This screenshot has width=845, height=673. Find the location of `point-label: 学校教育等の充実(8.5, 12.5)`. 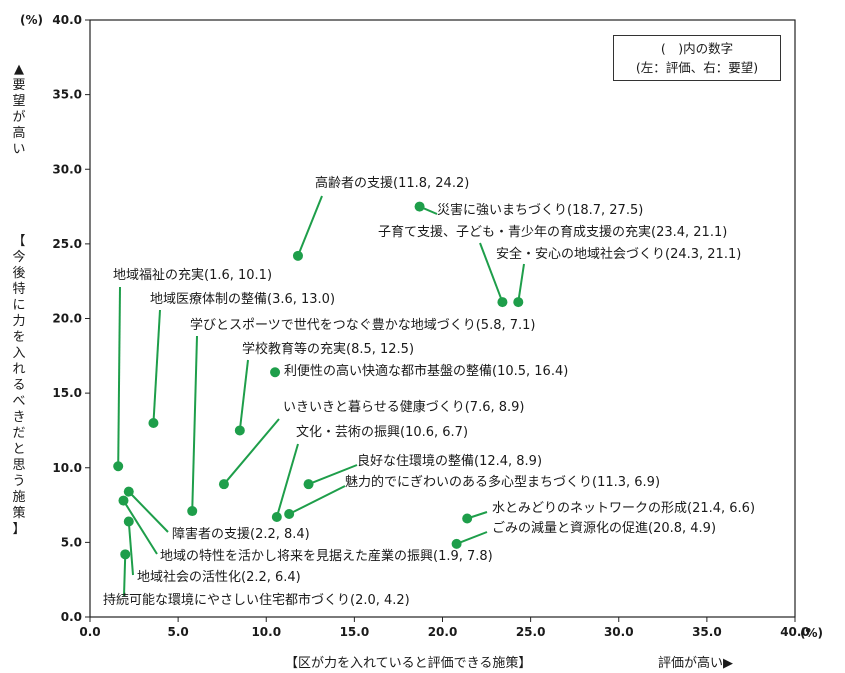

point-label: 学校教育等の充実(8.5, 12.5) is located at coordinates (328, 349).